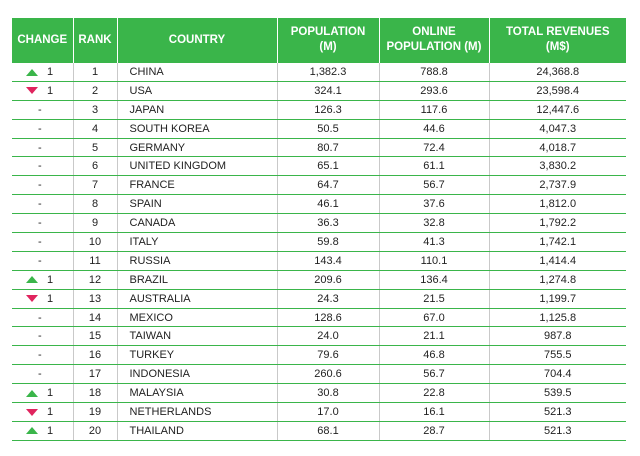  I want to click on table-row: 1 18 MALAYSIA 30.8 22.8 539.5, so click(319, 393).